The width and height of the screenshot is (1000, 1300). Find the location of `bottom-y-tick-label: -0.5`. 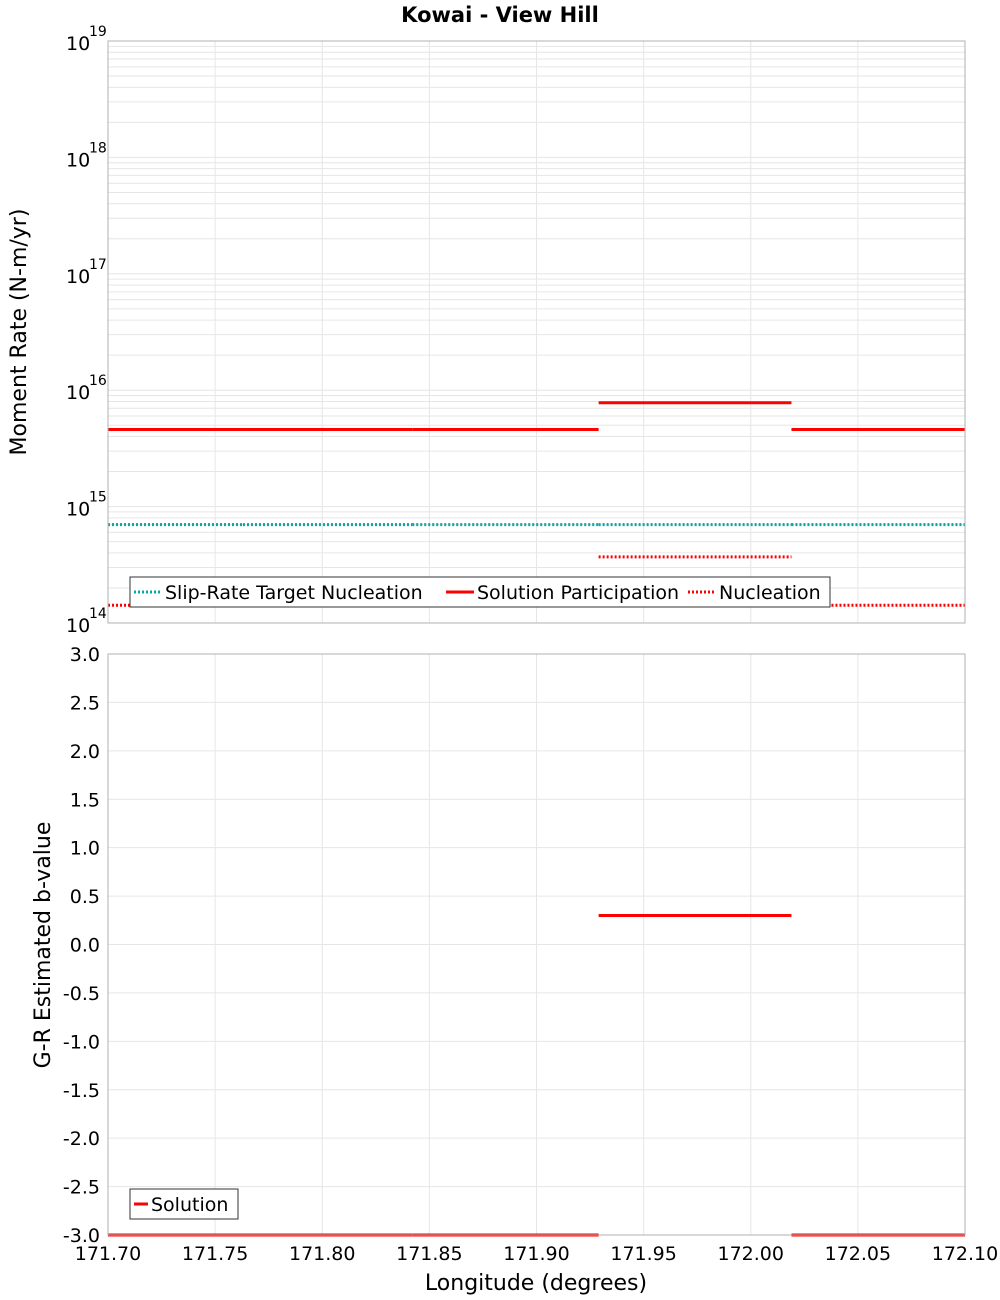

bottom-y-tick-label: -0.5 is located at coordinates (81, 994).